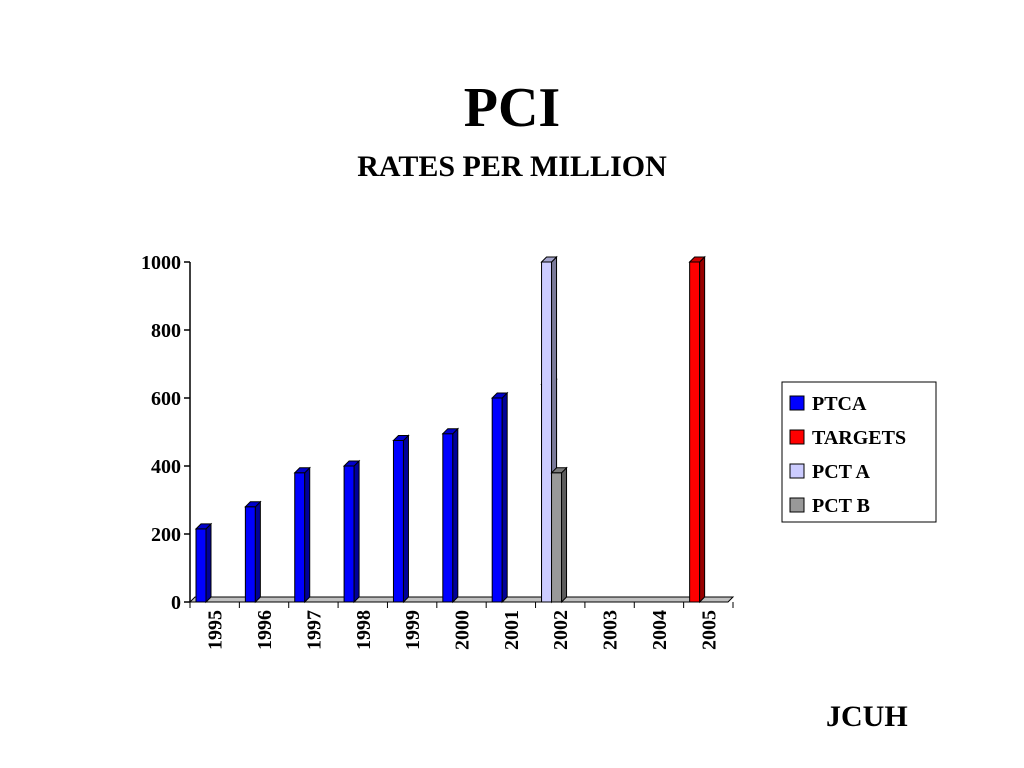 This screenshot has height=768, width=1024. What do you see at coordinates (166, 467) in the screenshot?
I see `y-tick-label: 400` at bounding box center [166, 467].